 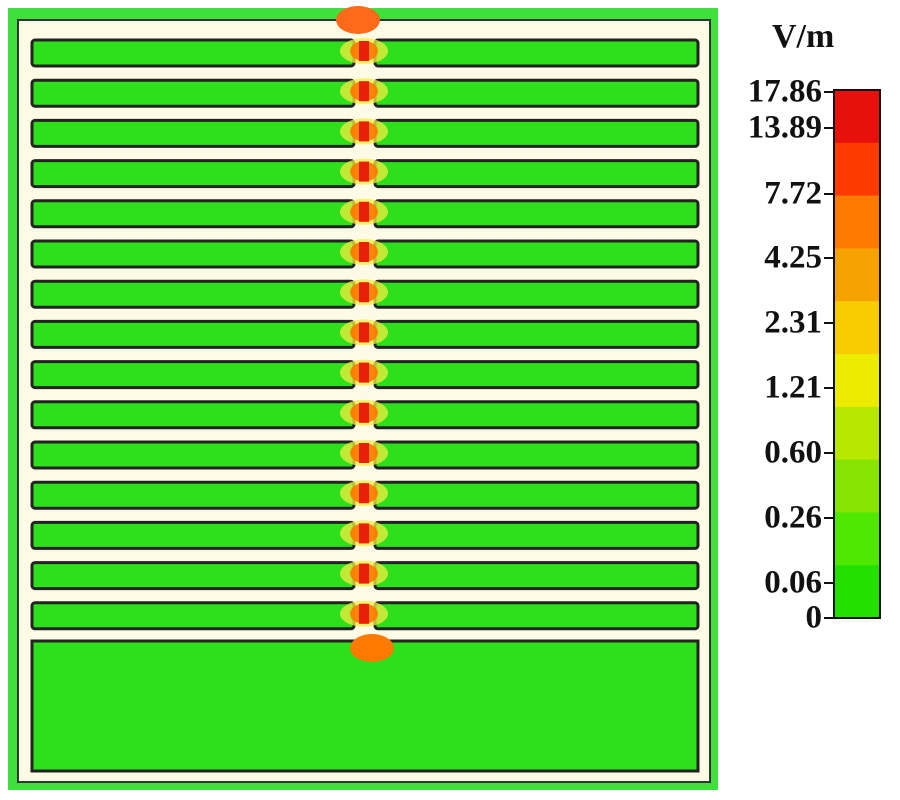 I want to click on colorbar-tick-label: 0.06, so click(x=793, y=582).